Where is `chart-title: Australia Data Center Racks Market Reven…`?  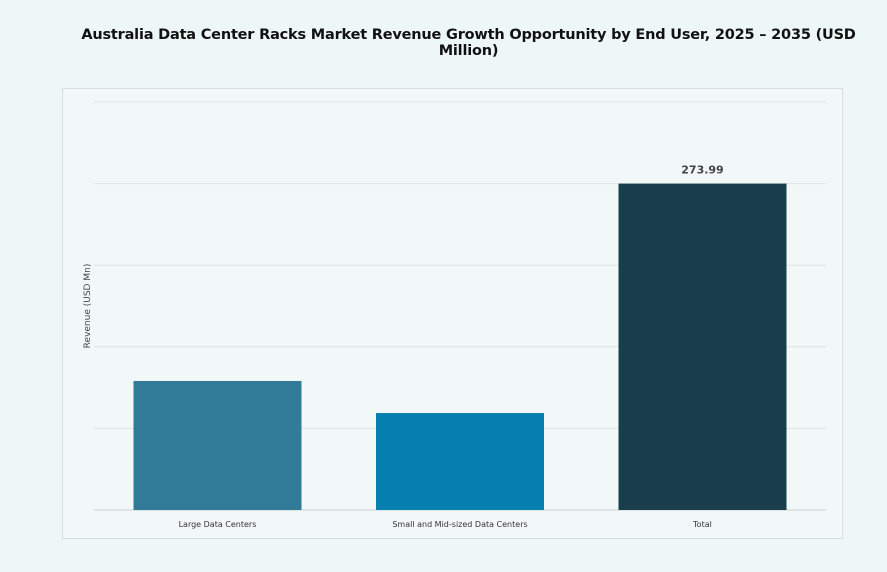 chart-title: Australia Data Center Racks Market Reven… is located at coordinates (468, 43).